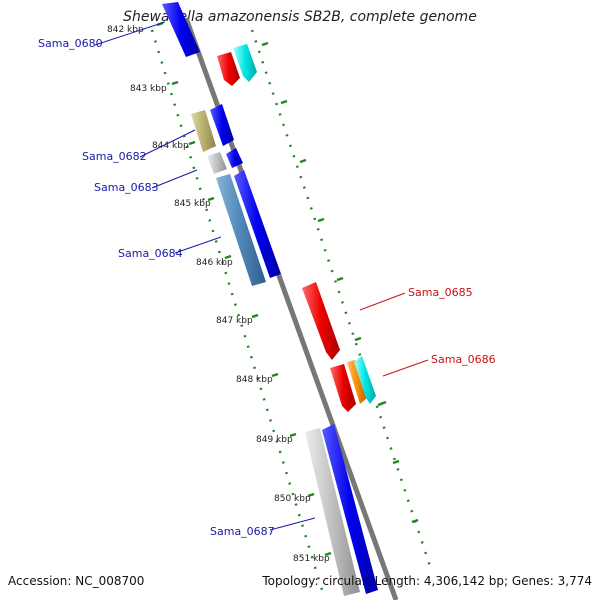 Image resolution: width=600 pixels, height=600 pixels. What do you see at coordinates (192, 204) in the screenshot?
I see `kbp-label: 845 kbp` at bounding box center [192, 204].